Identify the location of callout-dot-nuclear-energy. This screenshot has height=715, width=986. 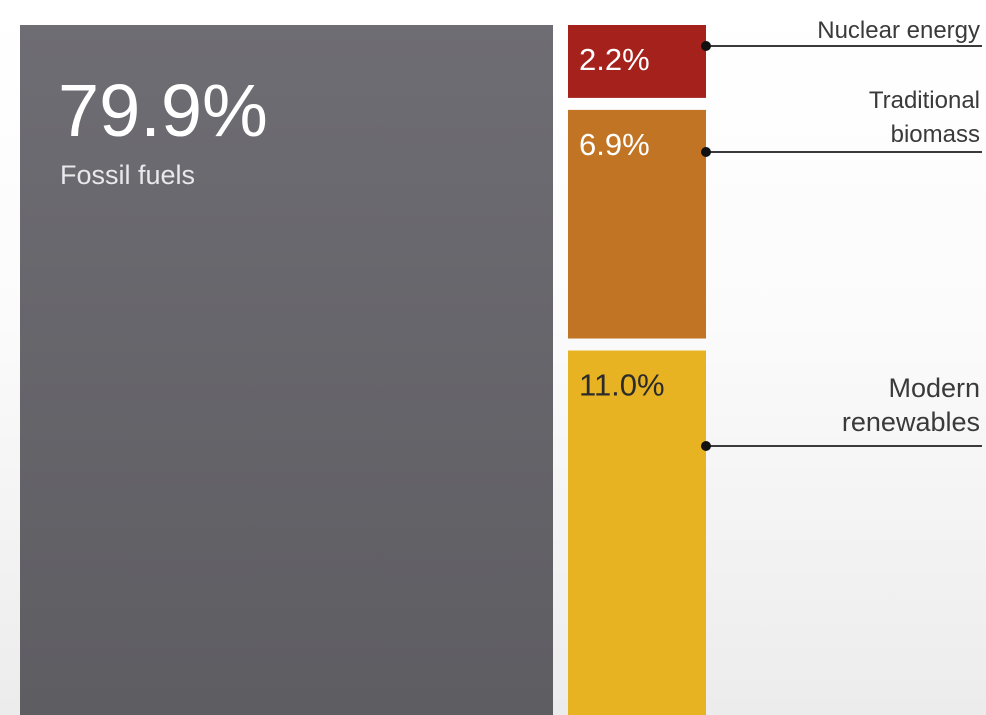
(706, 46).